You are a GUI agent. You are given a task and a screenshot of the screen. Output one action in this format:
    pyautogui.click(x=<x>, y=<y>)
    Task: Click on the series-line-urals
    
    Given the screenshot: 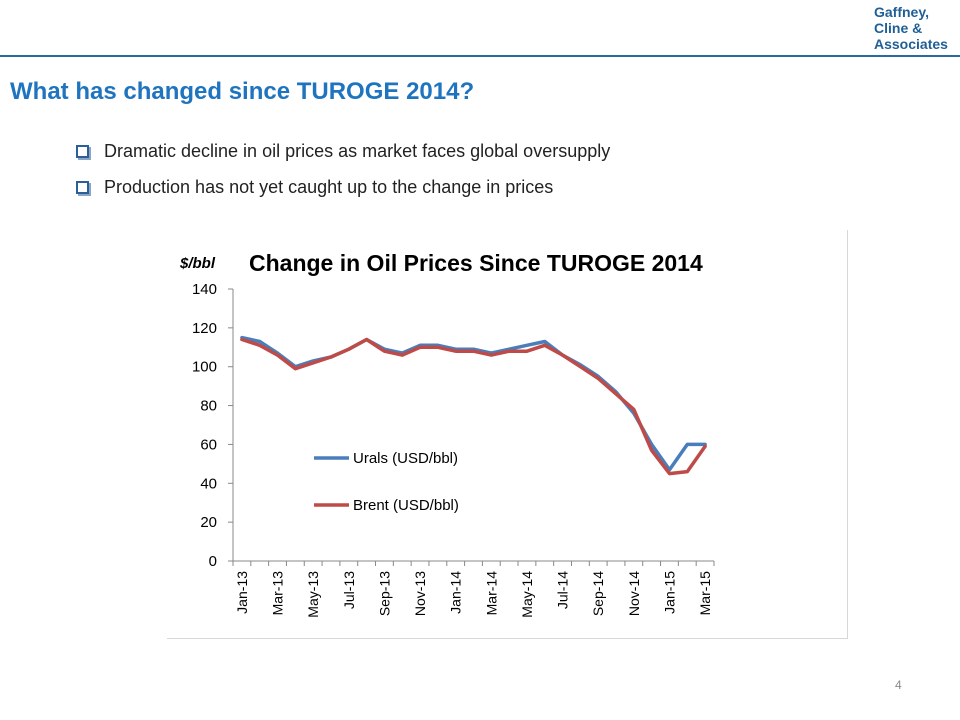 What is the action you would take?
    pyautogui.click(x=473, y=403)
    